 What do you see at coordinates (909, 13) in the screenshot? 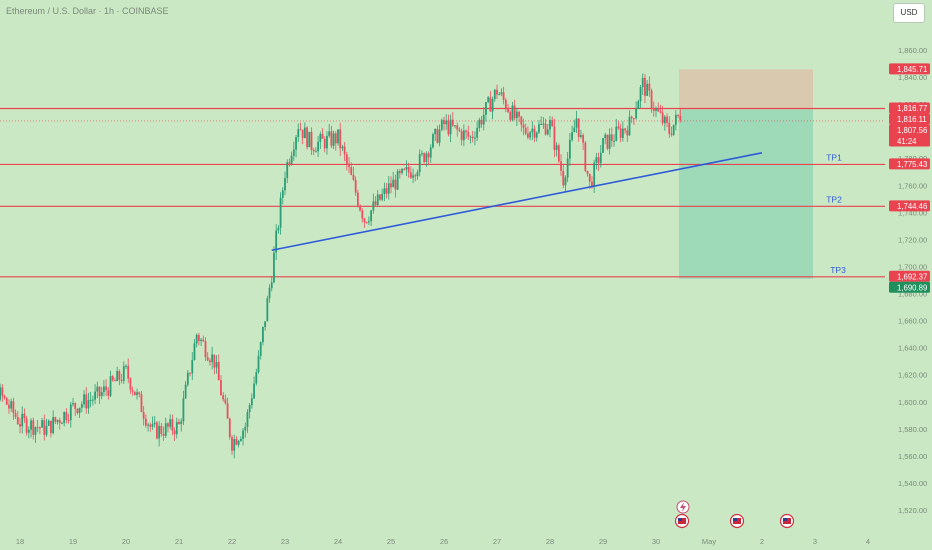
I see `currency-button: USD` at bounding box center [909, 13].